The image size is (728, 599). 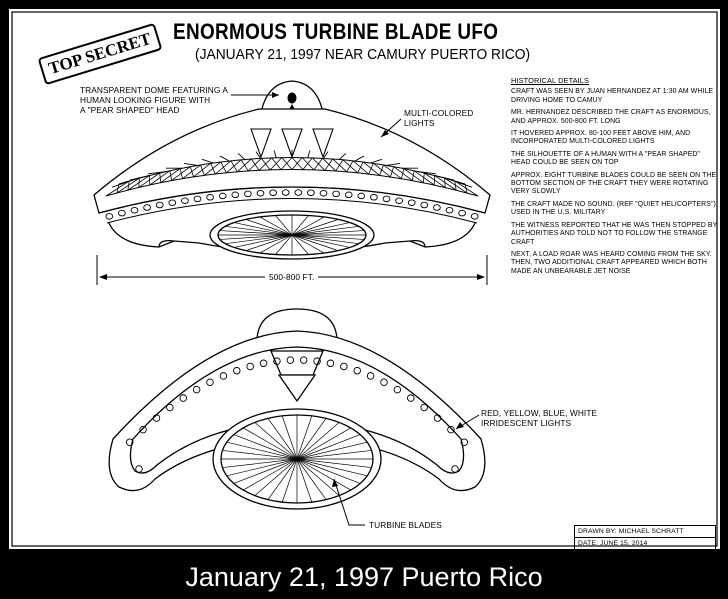 I want to click on dome-label-line: TRANSPARENT DOME FEATURING A, so click(x=154, y=90).